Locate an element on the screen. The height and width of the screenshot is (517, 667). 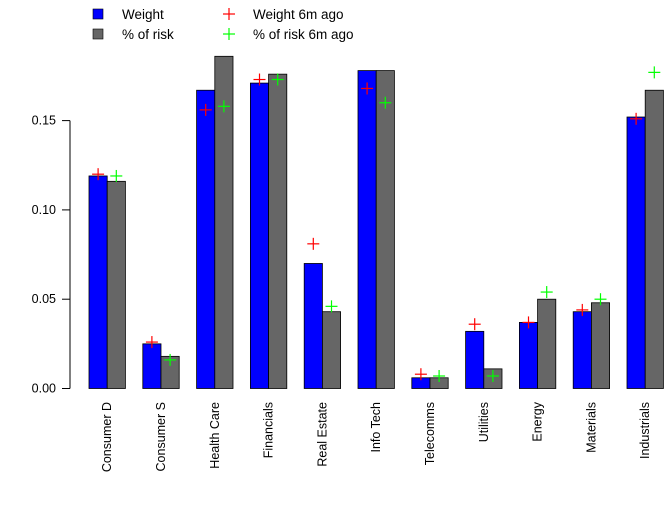
legend-item-of-risk-6m-ago: % of risk 6m ago is located at coordinates (288, 34).